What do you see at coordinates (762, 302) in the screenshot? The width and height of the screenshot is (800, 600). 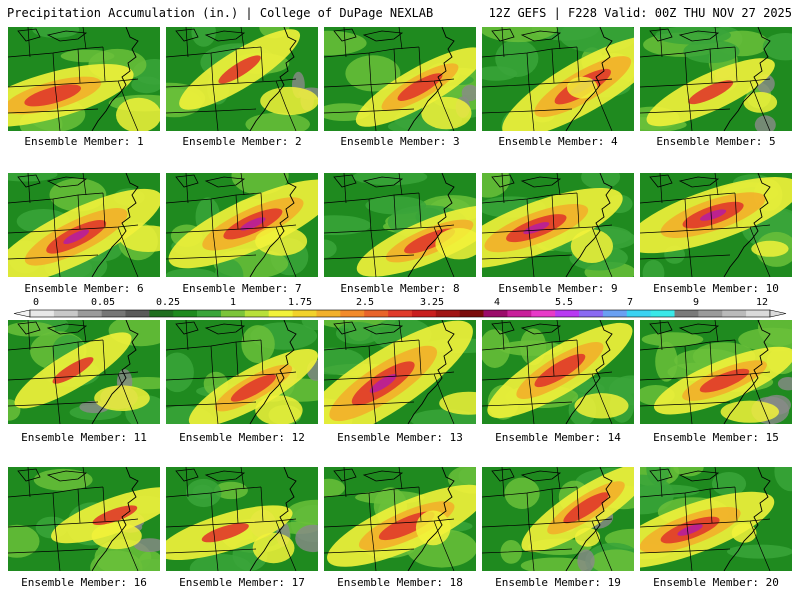 I see `colorbar-tick-label: 12` at bounding box center [762, 302].